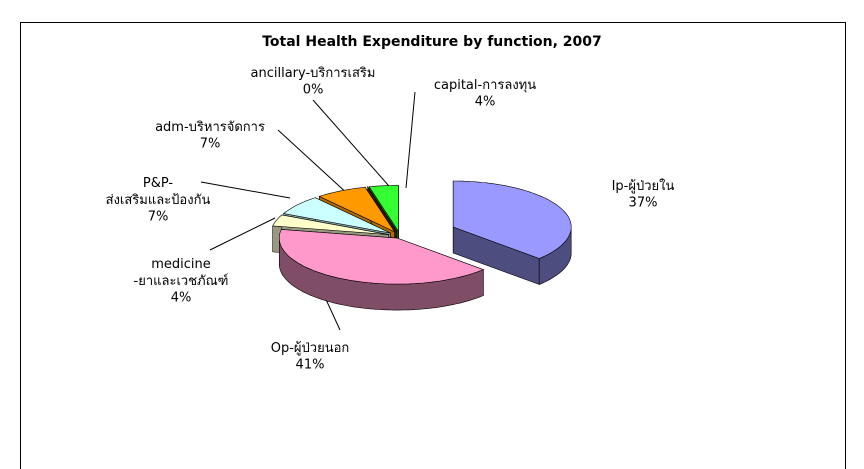  I want to click on slice-value-label: 41%, so click(310, 365).